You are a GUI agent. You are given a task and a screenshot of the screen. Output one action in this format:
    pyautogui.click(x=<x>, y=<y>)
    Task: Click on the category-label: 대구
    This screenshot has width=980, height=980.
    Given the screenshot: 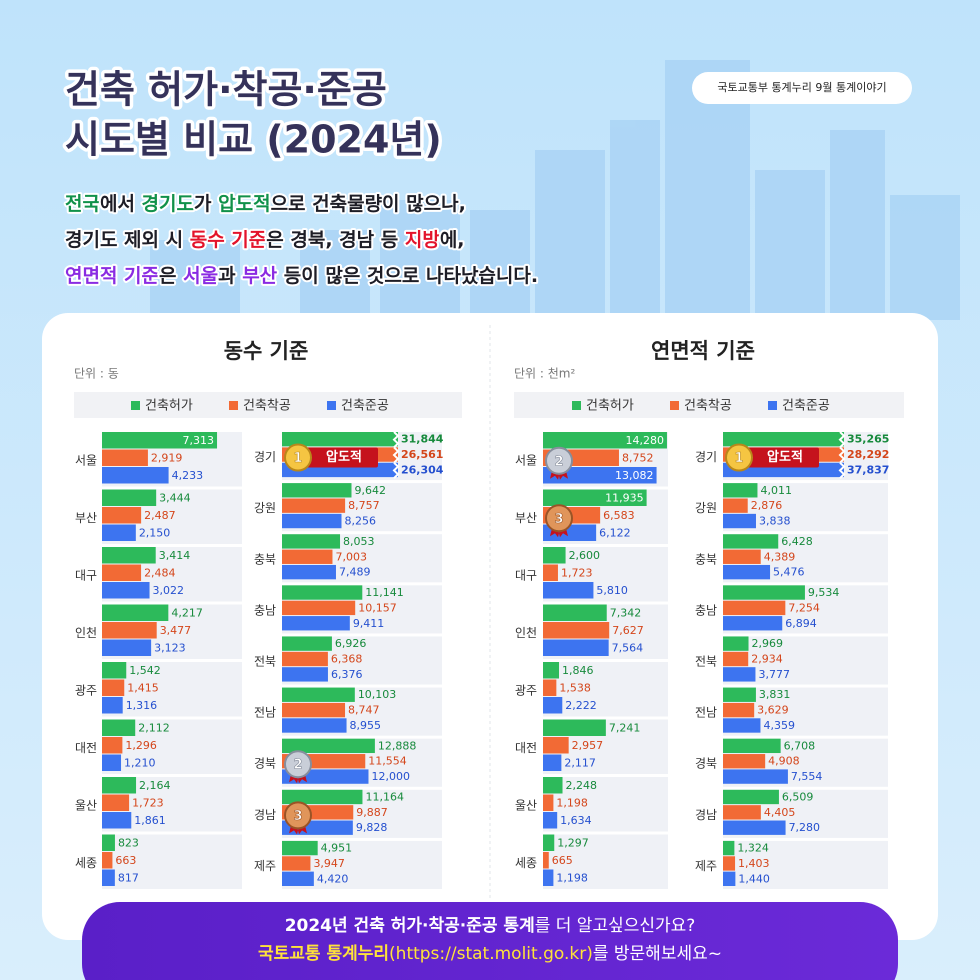 What is the action you would take?
    pyautogui.click(x=86, y=575)
    